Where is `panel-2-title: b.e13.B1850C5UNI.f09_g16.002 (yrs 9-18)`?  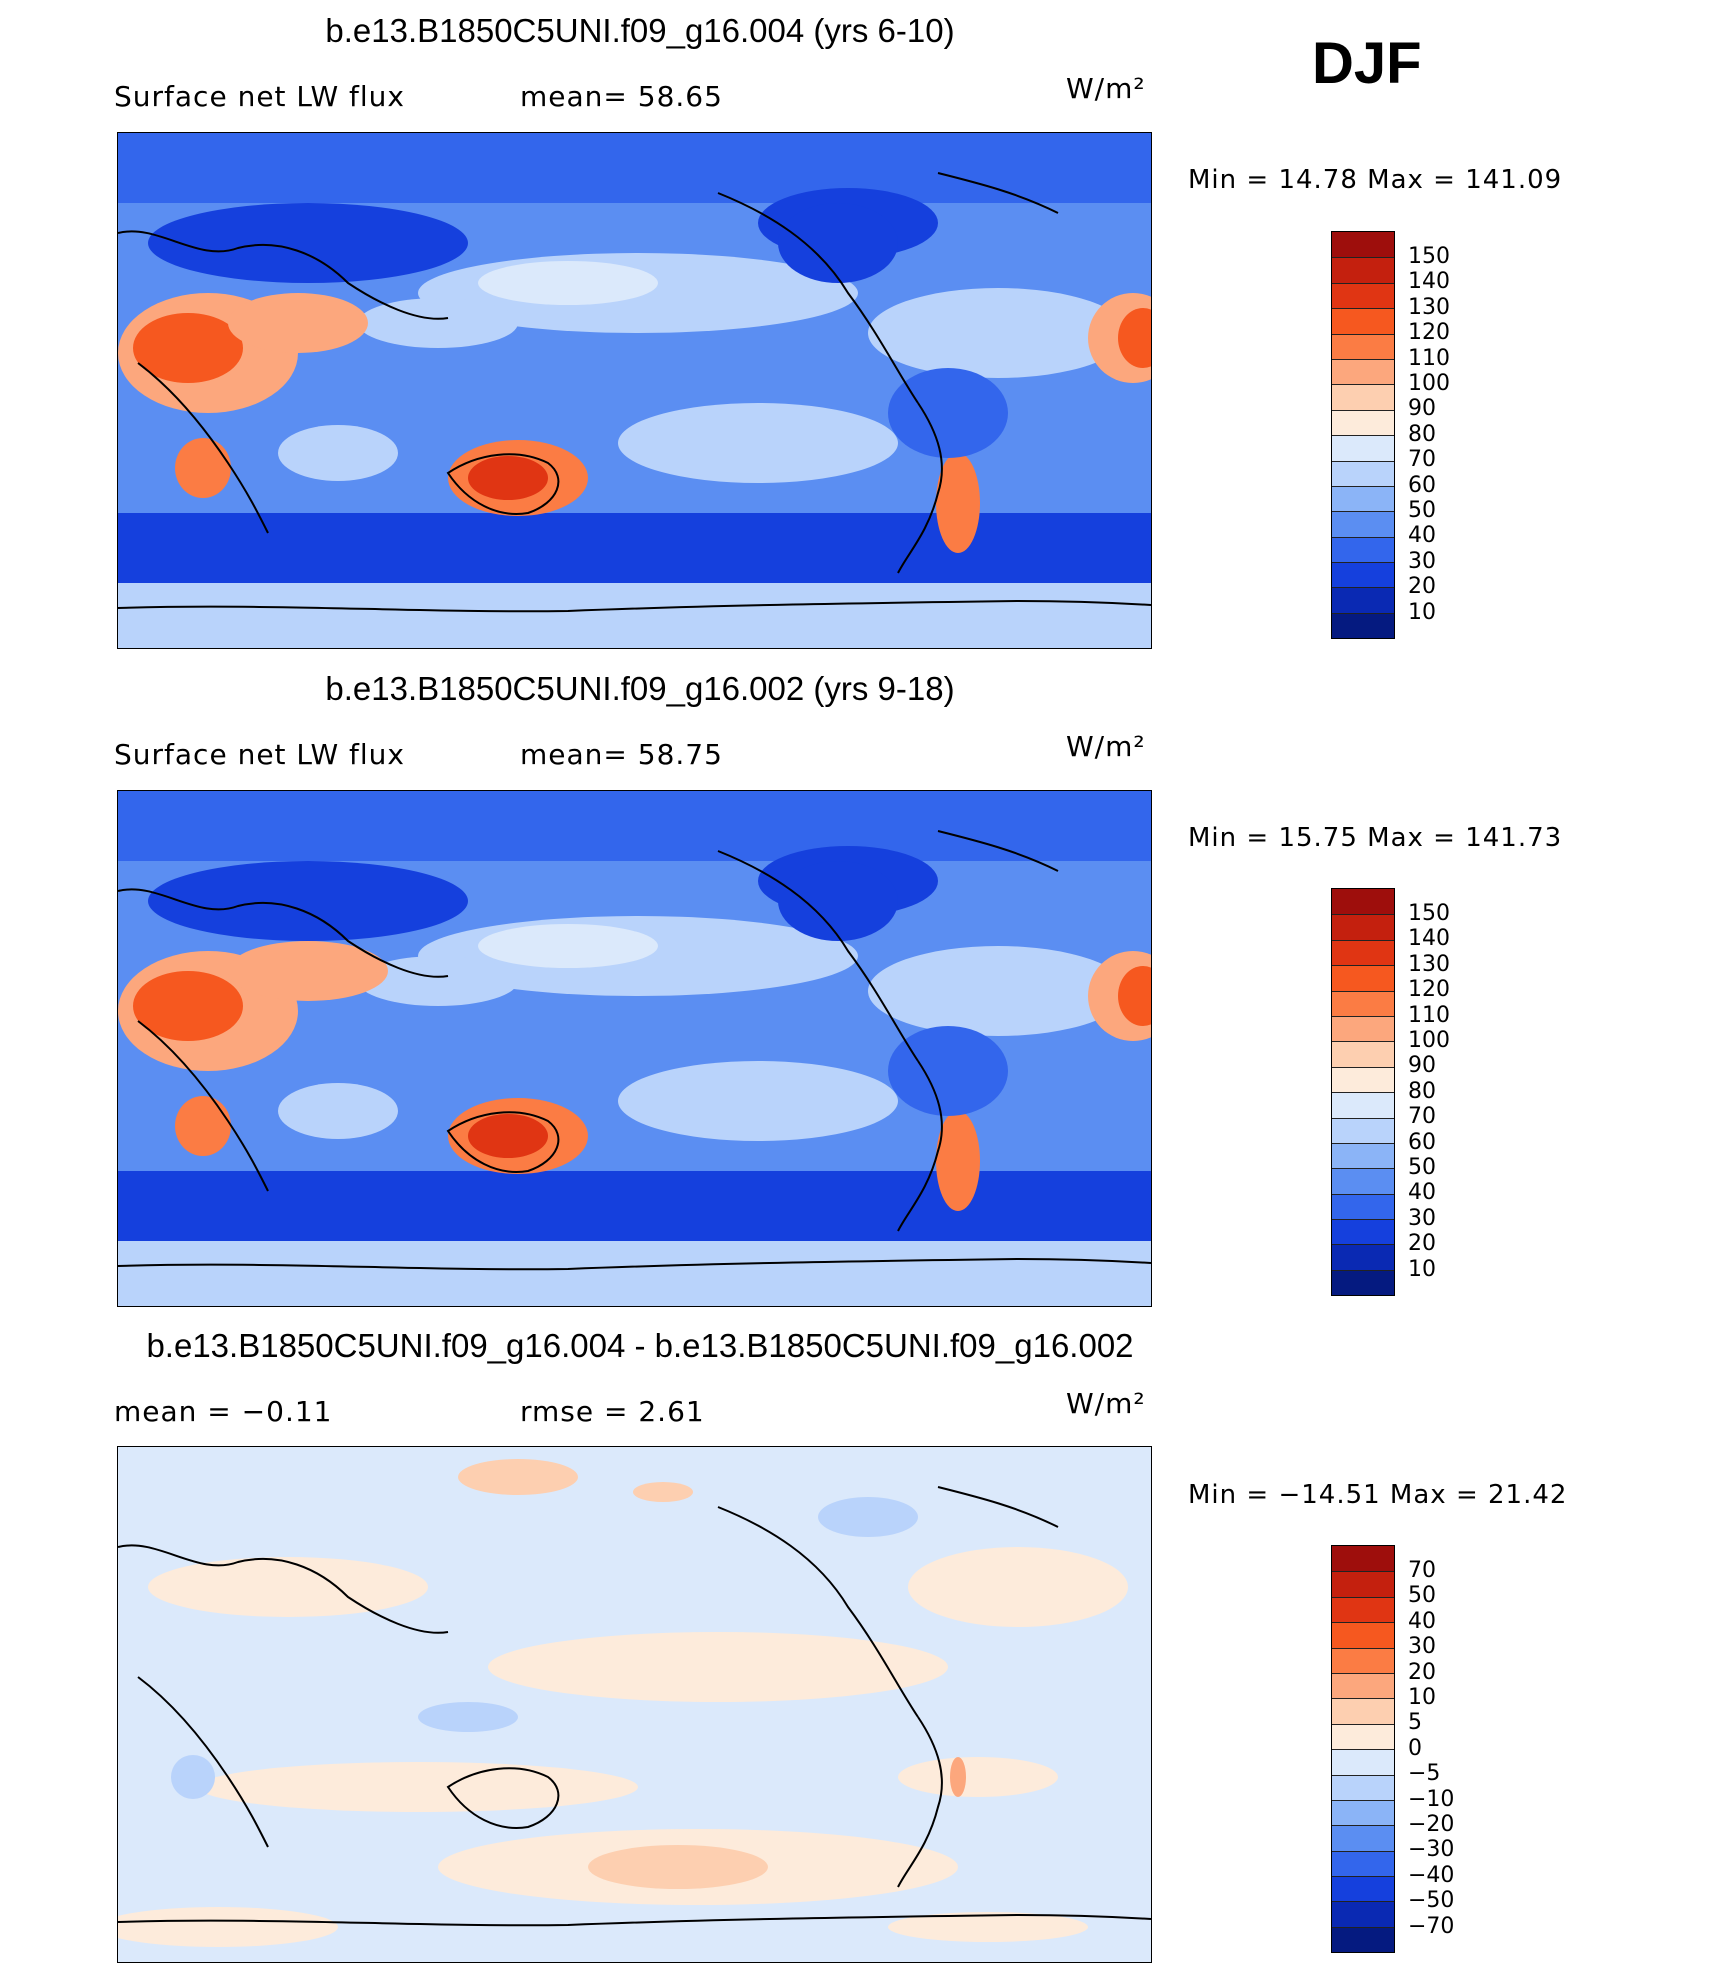 panel-2-title: b.e13.B1850C5UNI.f09_g16.002 (yrs 9-18) is located at coordinates (640, 688).